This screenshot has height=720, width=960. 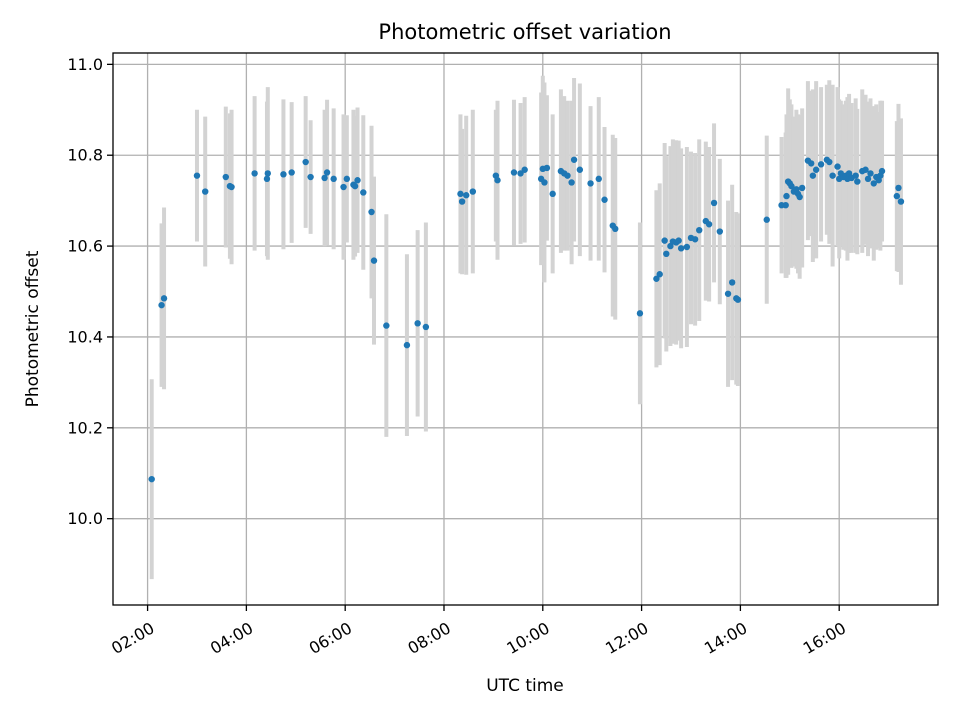 I want to click on y-tick-label: 11.0, so click(x=85, y=64).